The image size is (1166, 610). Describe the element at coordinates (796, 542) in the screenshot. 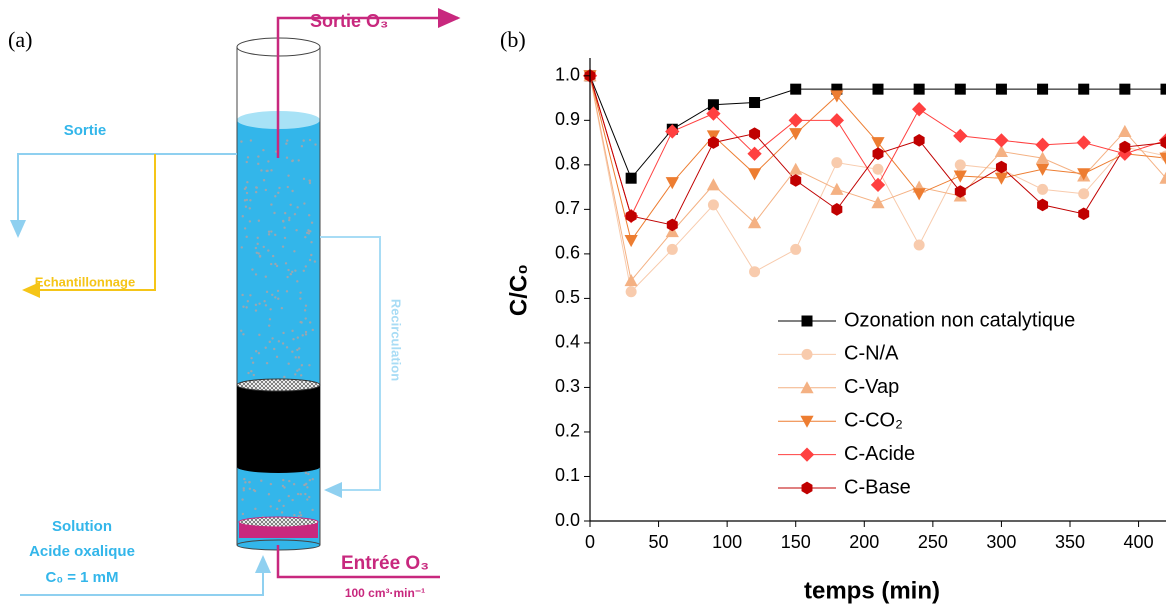

I see `x-tick-label: 150` at that location.